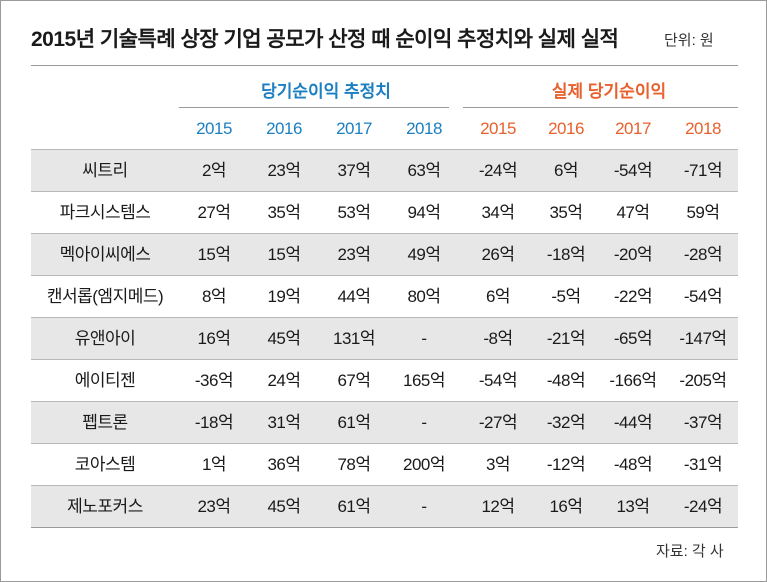 This screenshot has width=767, height=582. What do you see at coordinates (424, 380) in the screenshot?
I see `estimate-cell-2018: 165억` at bounding box center [424, 380].